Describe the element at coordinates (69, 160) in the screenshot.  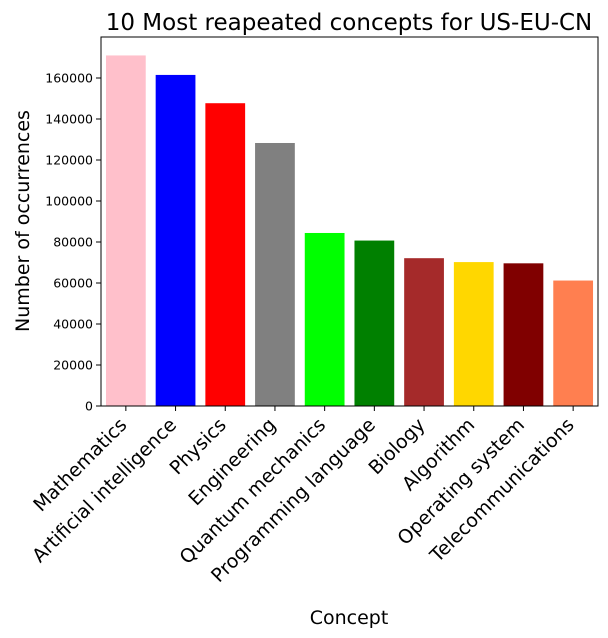
I see `y-tick-label: 120000` at that location.